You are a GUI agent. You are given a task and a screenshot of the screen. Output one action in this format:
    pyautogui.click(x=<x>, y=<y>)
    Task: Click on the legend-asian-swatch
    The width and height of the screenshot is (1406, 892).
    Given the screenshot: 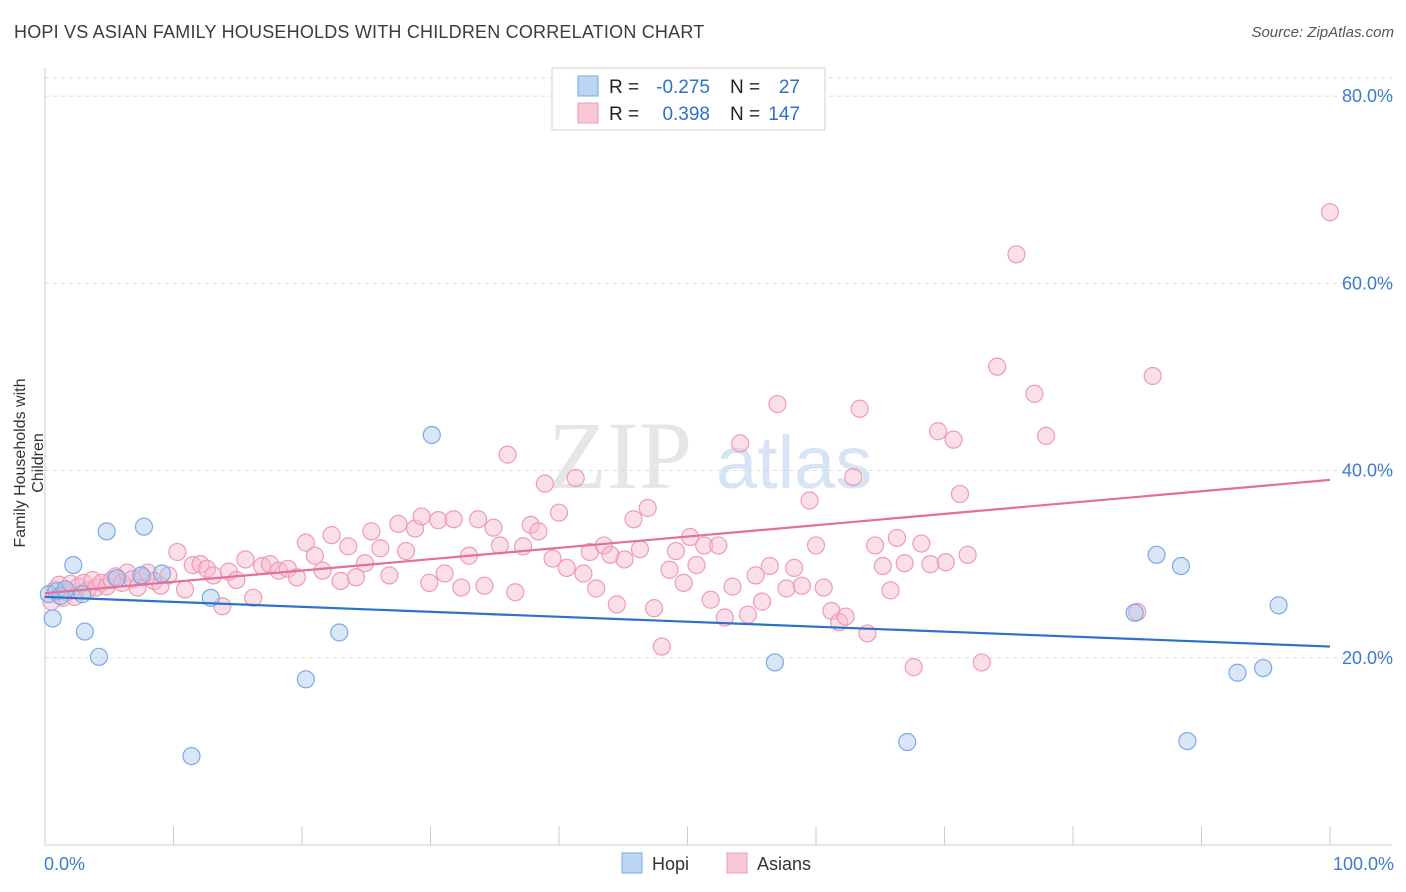 What is the action you would take?
    pyautogui.click(x=588, y=113)
    